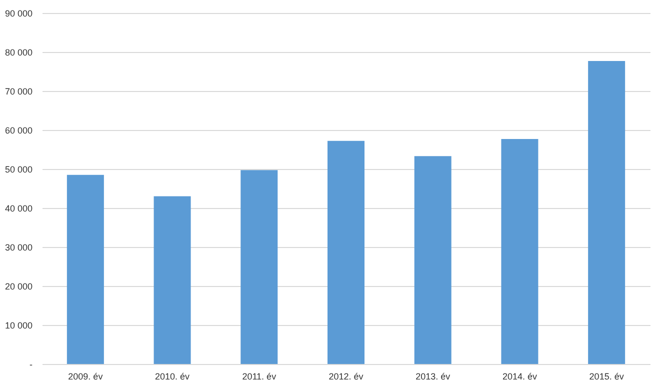  I want to click on x-tick-label: 2011. év, so click(259, 377).